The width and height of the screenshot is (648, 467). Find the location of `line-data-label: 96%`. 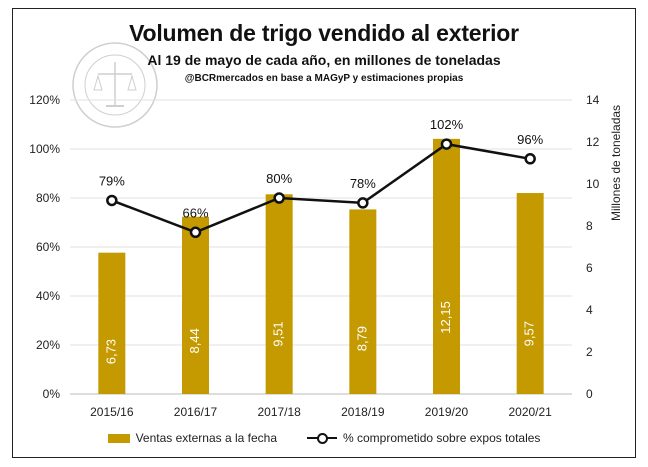

line-data-label: 96% is located at coordinates (530, 139).